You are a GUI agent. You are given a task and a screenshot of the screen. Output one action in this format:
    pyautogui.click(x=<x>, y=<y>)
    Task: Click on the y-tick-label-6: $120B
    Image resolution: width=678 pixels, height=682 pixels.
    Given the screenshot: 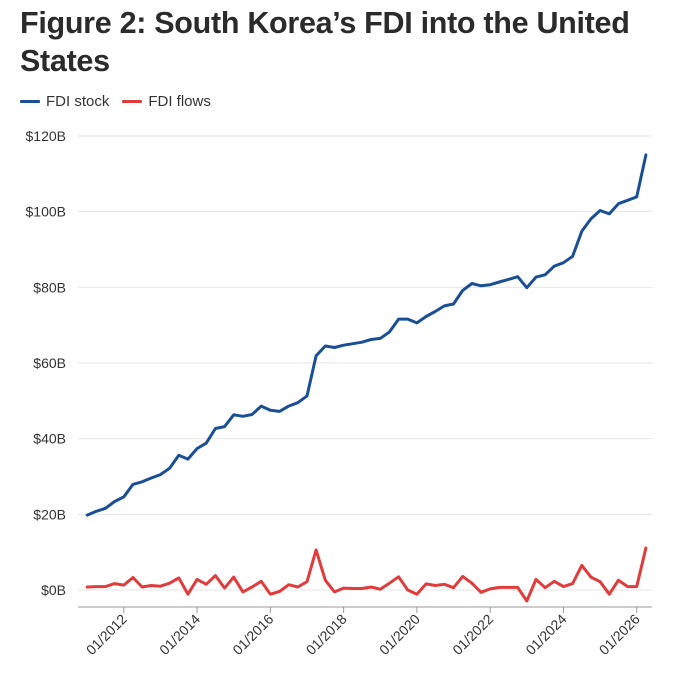 What is the action you would take?
    pyautogui.click(x=46, y=136)
    